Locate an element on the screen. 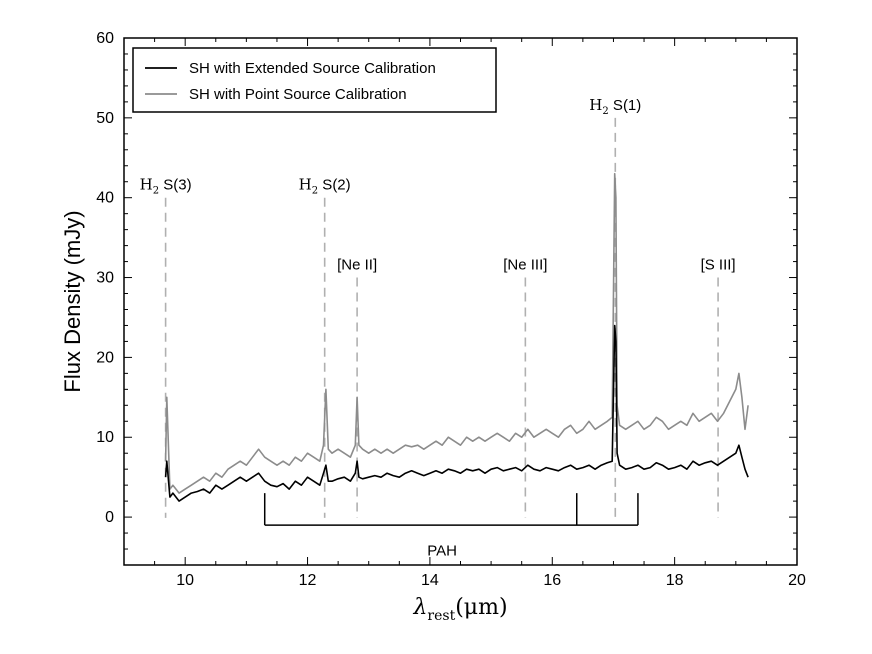  line-marker-label-0: H2 S(3) is located at coordinates (166, 186).